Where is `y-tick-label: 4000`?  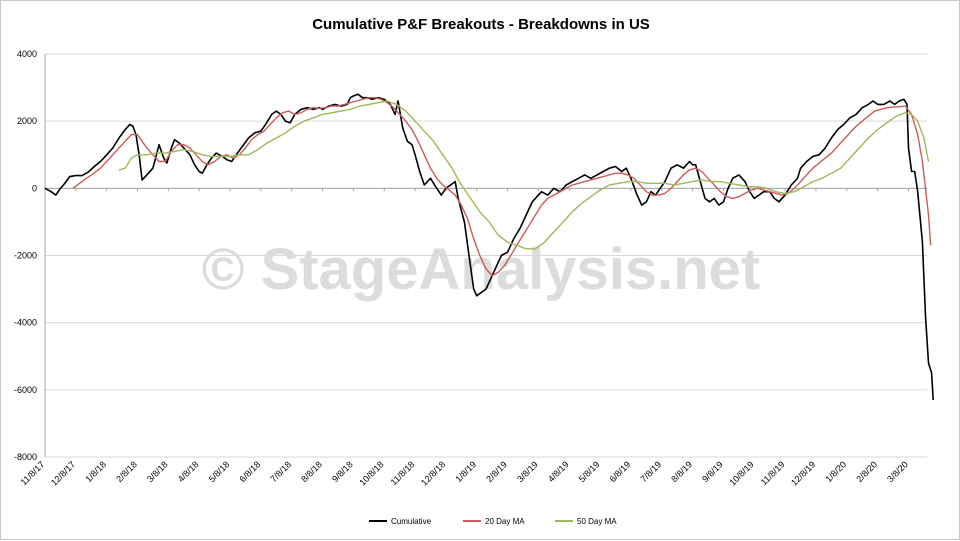 y-tick-label: 4000 is located at coordinates (27, 54).